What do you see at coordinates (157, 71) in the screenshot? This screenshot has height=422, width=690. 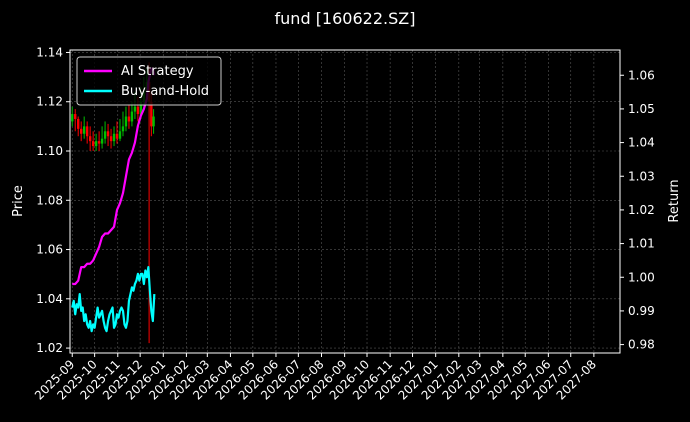 I see `legend-label-ai-strategy: AI Strategy` at bounding box center [157, 71].